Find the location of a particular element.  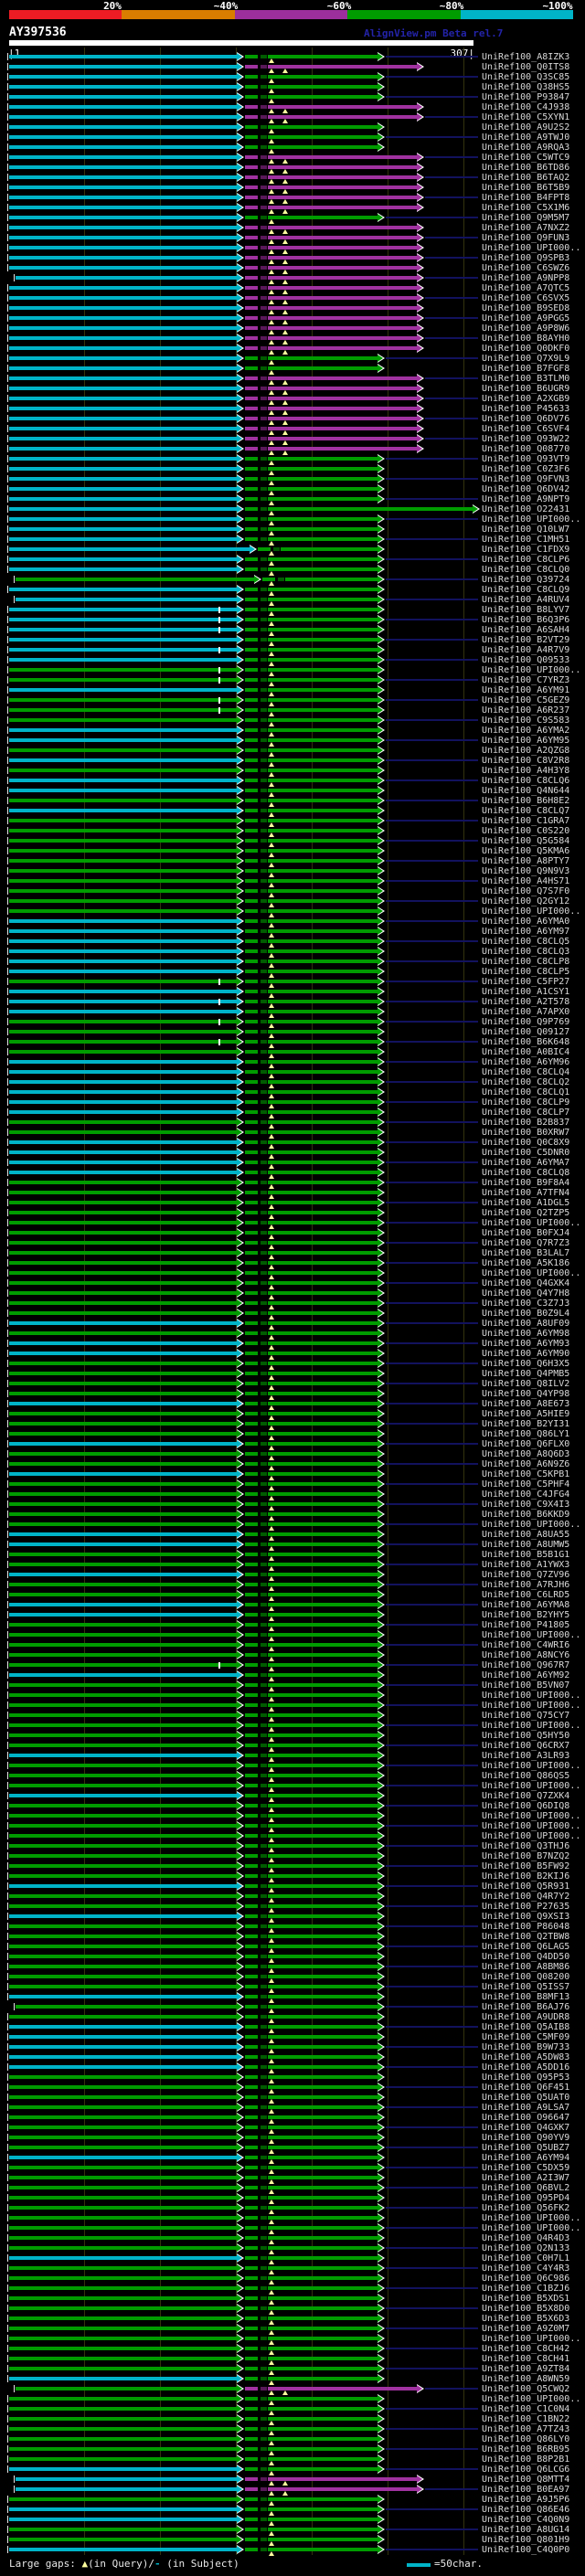

hit-row: UniRef100_Q9P769 is located at coordinates (293, 1022).